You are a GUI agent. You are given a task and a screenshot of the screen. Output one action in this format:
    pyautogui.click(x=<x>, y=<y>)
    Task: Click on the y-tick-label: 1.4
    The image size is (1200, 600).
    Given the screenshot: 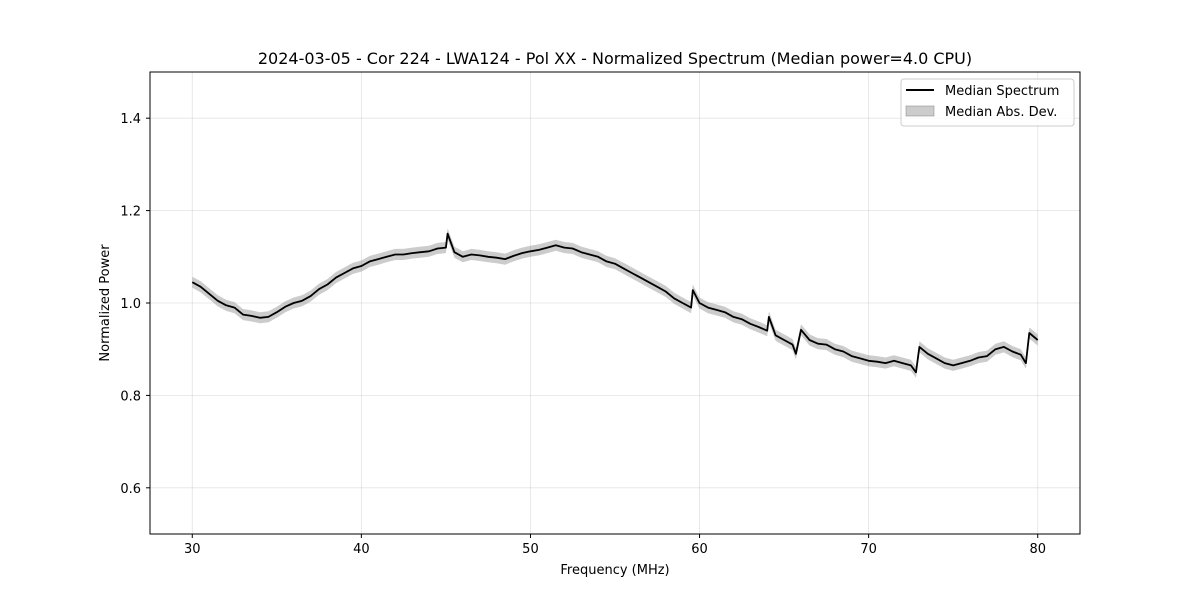 What is the action you would take?
    pyautogui.click(x=130, y=119)
    